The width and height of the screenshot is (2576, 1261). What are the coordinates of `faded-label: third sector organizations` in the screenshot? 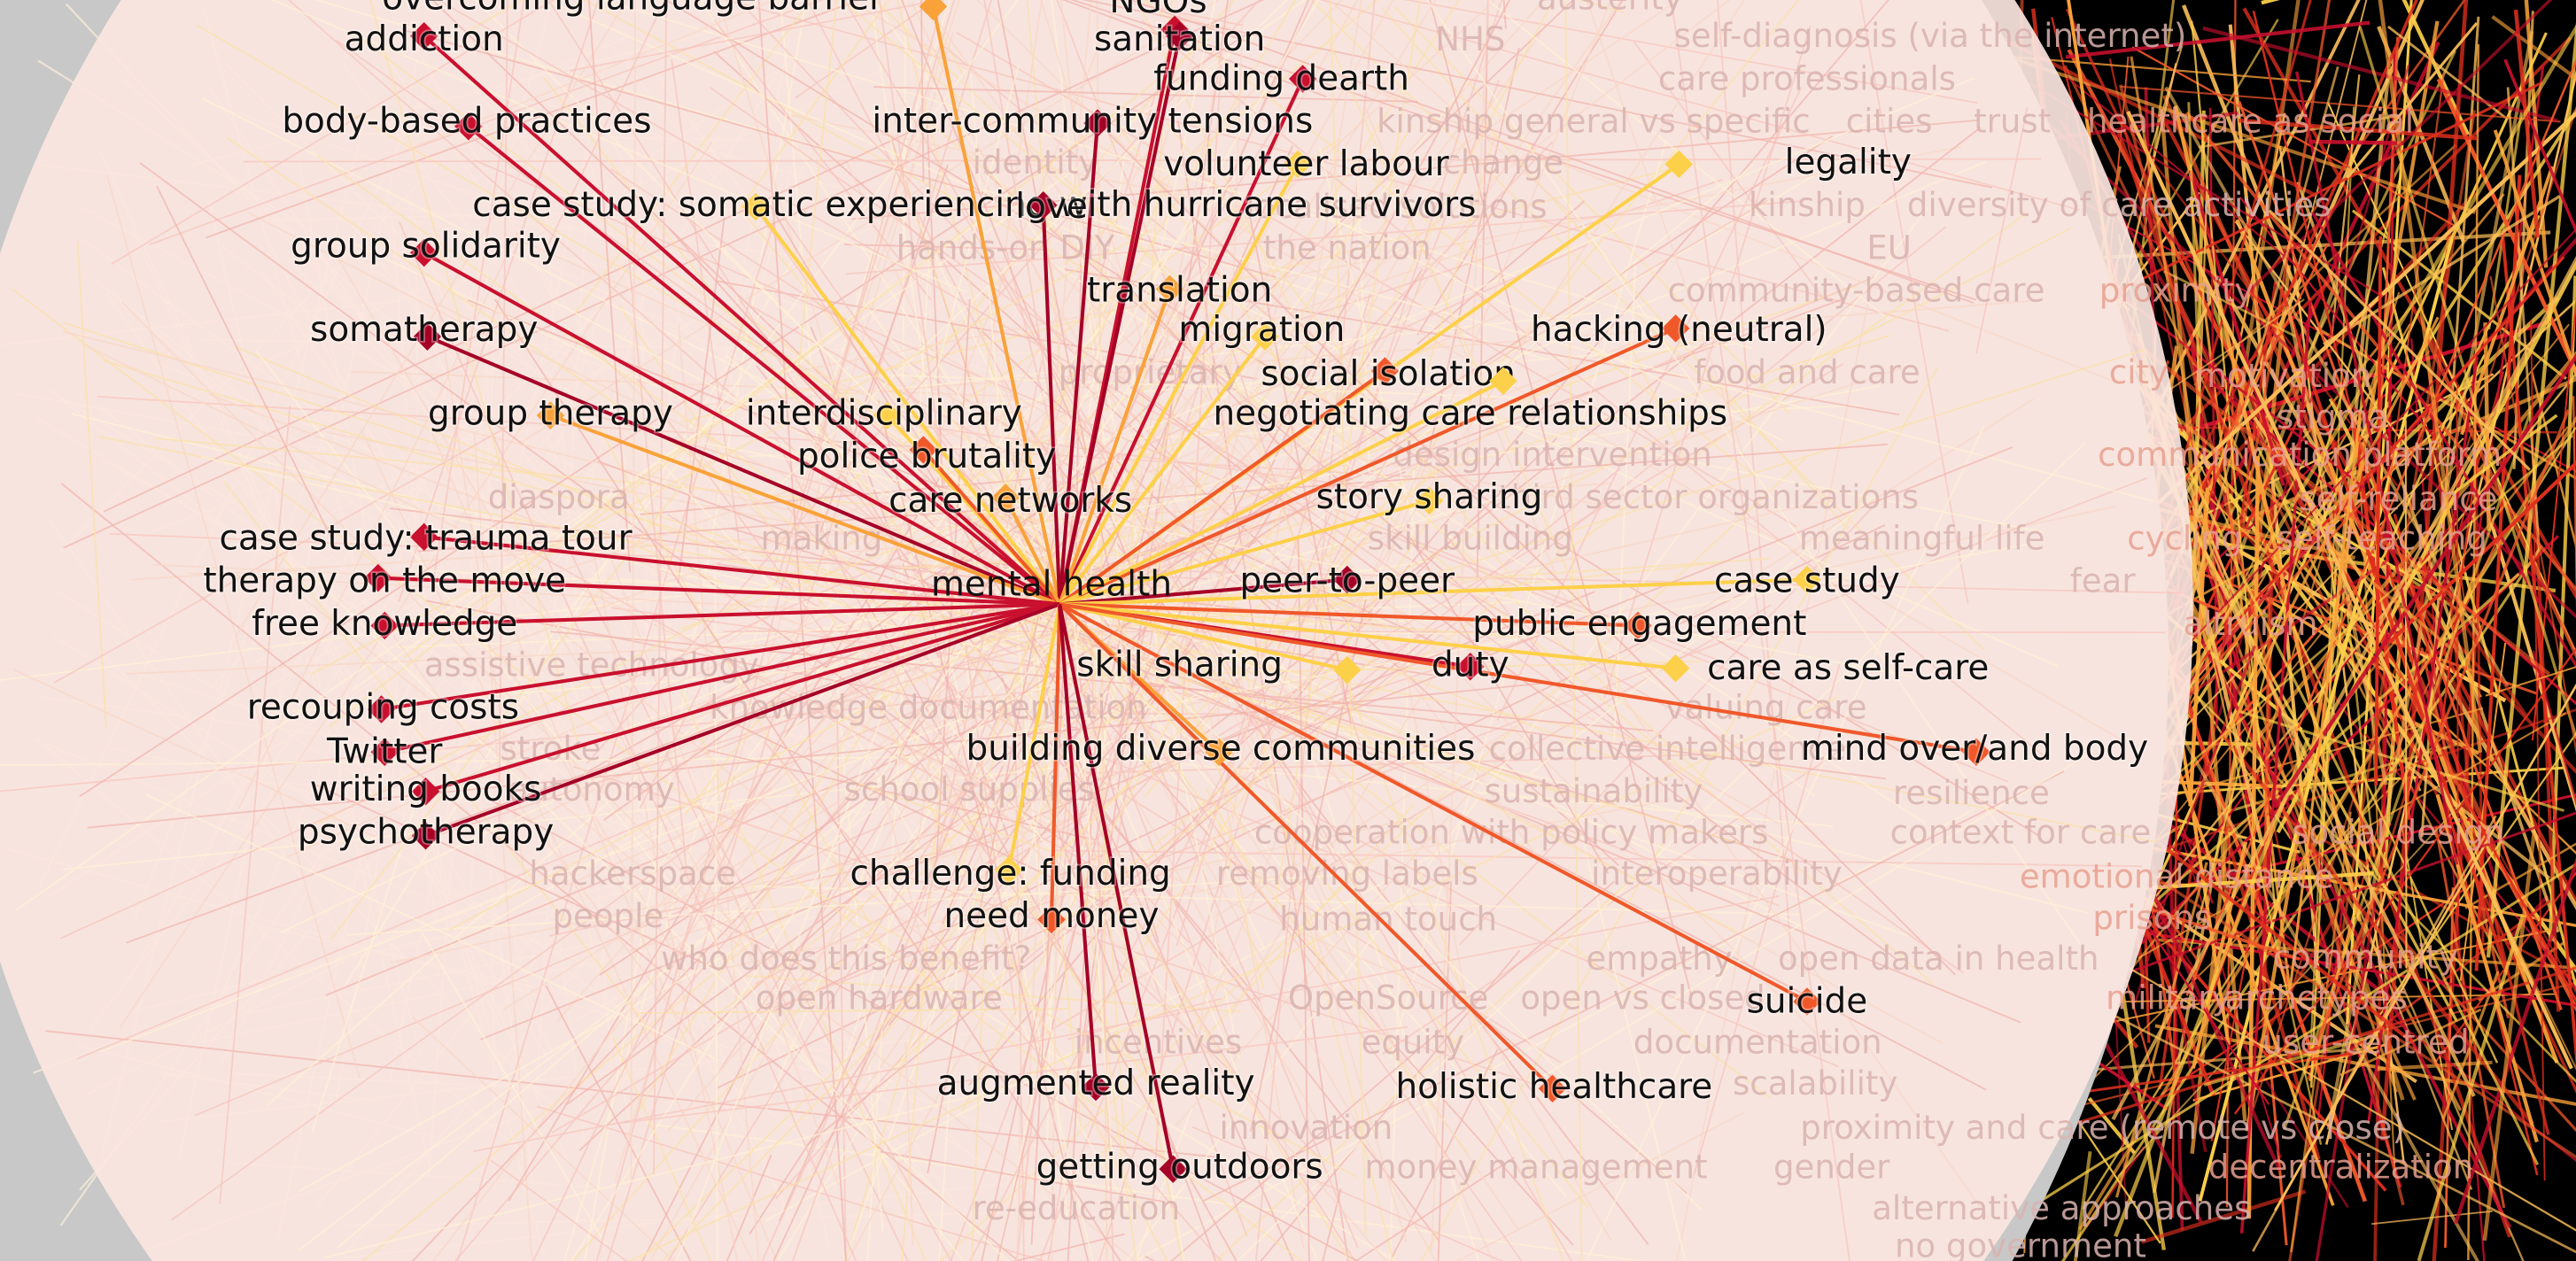 It's located at (1708, 497).